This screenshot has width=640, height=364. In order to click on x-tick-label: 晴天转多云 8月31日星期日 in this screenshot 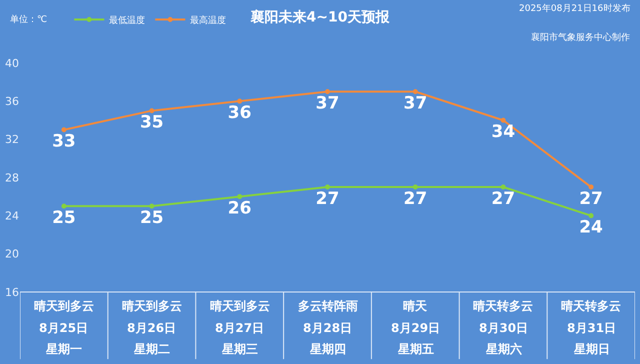, I will do `click(591, 327)`.